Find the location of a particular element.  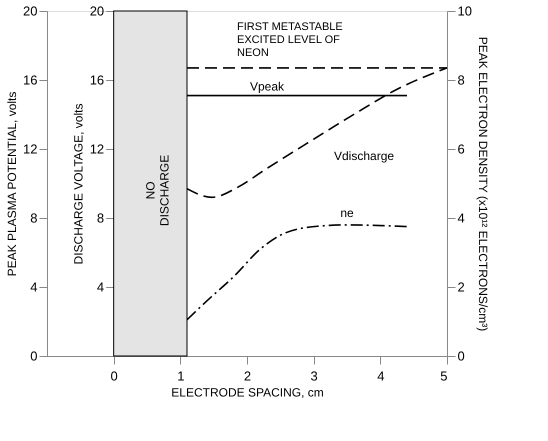

y3-axis-title: DISCHARGE VOLTAGE, volts is located at coordinates (79, 184).